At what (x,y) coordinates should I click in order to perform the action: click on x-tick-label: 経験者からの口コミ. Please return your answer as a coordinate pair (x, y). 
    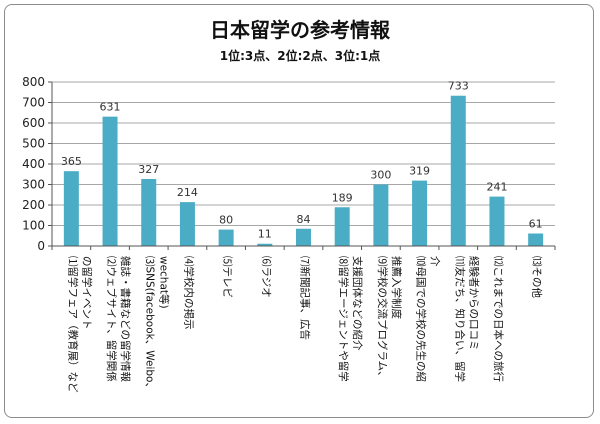
    Looking at the image, I should click on (473, 303).